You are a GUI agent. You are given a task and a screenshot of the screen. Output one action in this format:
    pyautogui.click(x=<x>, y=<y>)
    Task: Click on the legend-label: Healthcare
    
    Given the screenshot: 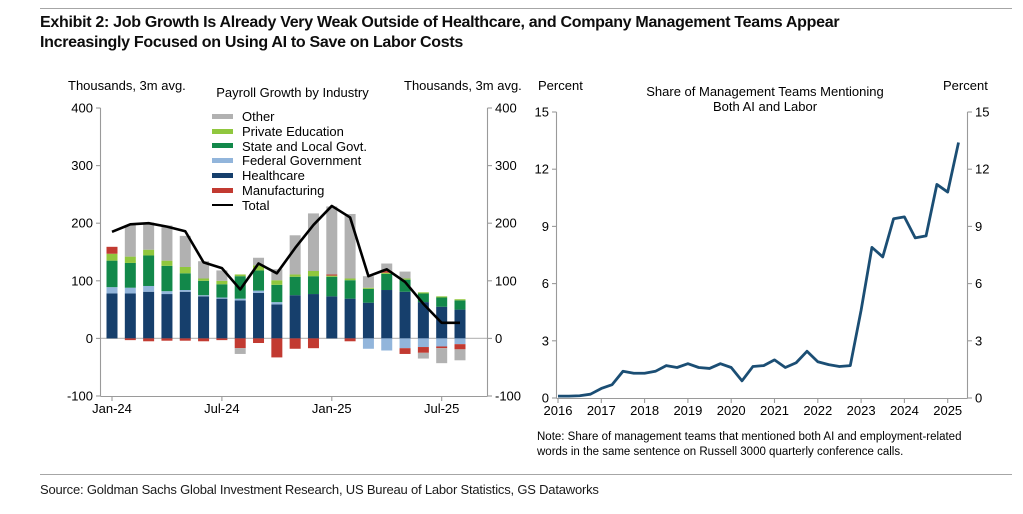 What is the action you would take?
    pyautogui.click(x=273, y=176)
    